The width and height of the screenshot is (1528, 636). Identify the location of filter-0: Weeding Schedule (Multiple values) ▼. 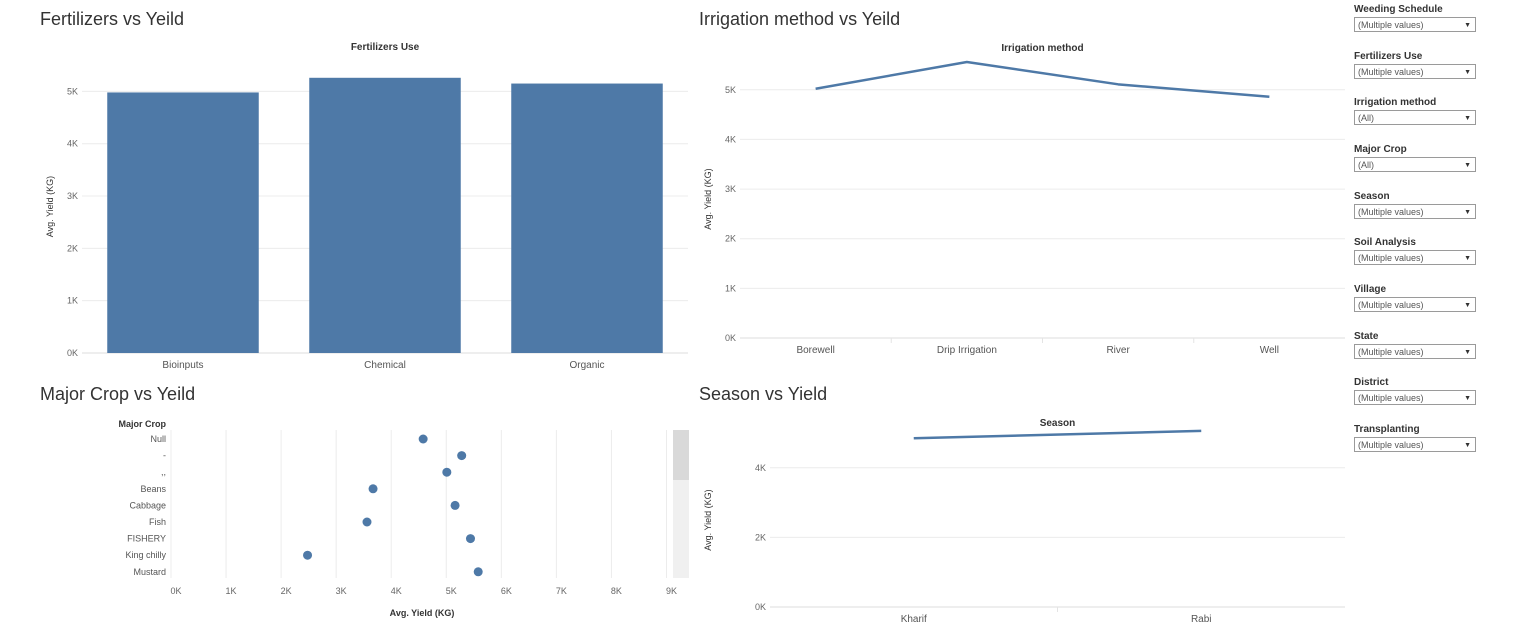
(1419, 18).